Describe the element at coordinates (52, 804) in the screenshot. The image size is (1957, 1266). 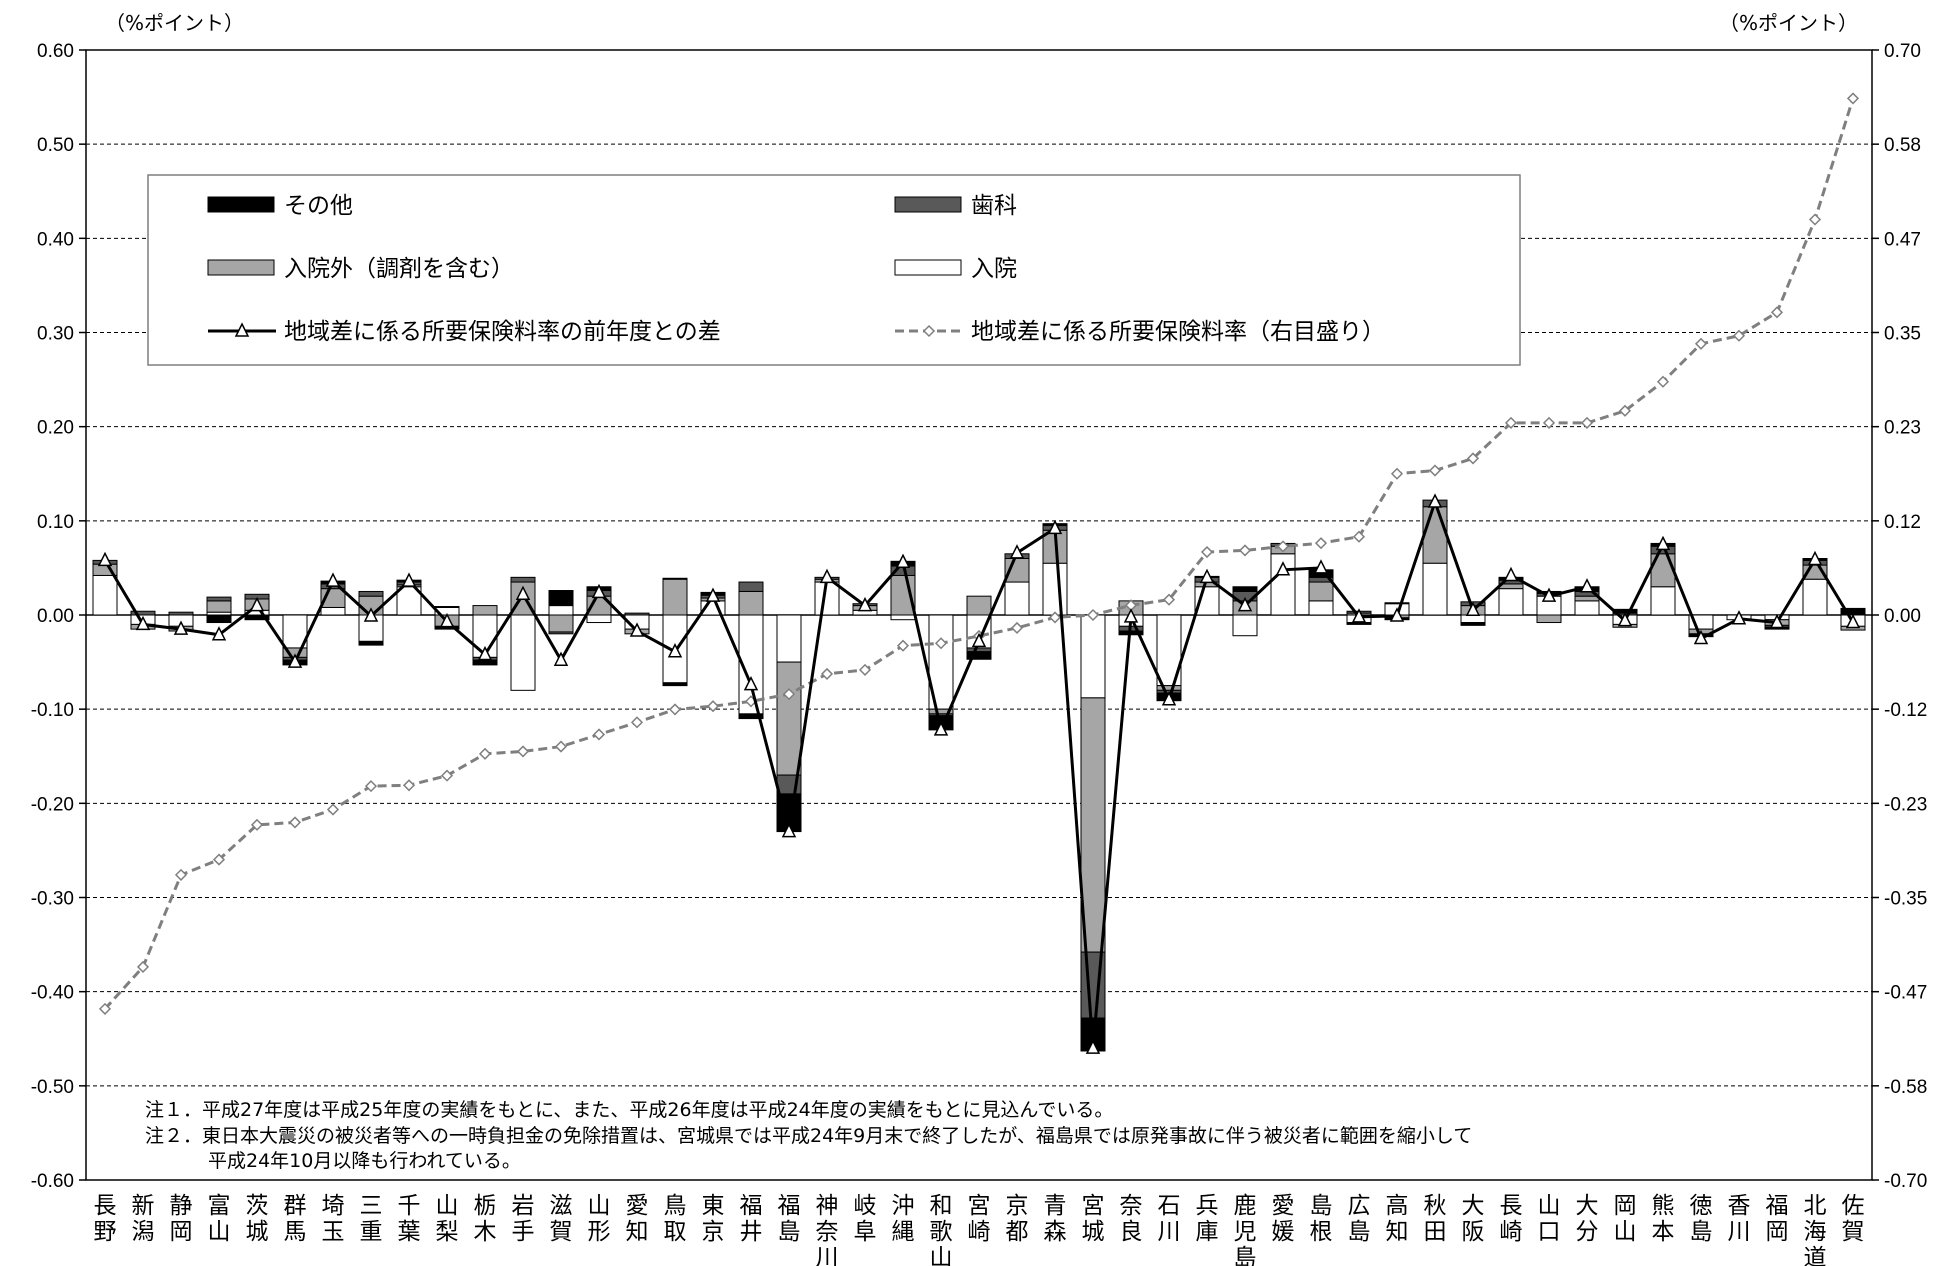
I see `left-tick-label: -0.20` at that location.